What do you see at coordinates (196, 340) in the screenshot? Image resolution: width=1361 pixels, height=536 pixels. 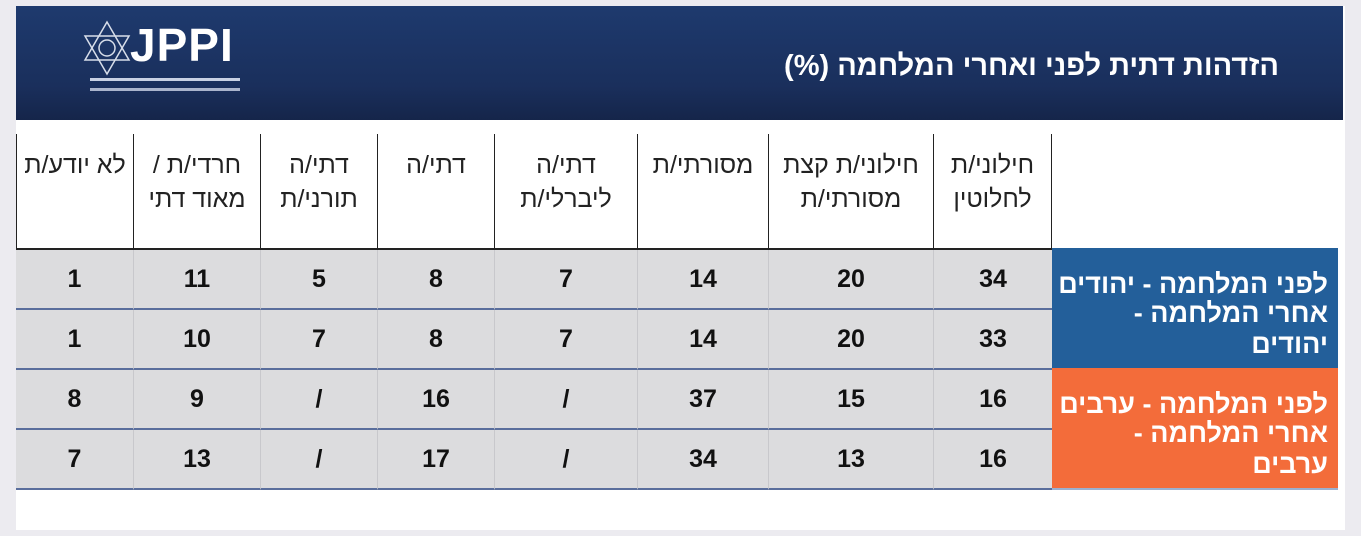 I see `table-cell: 10` at bounding box center [196, 340].